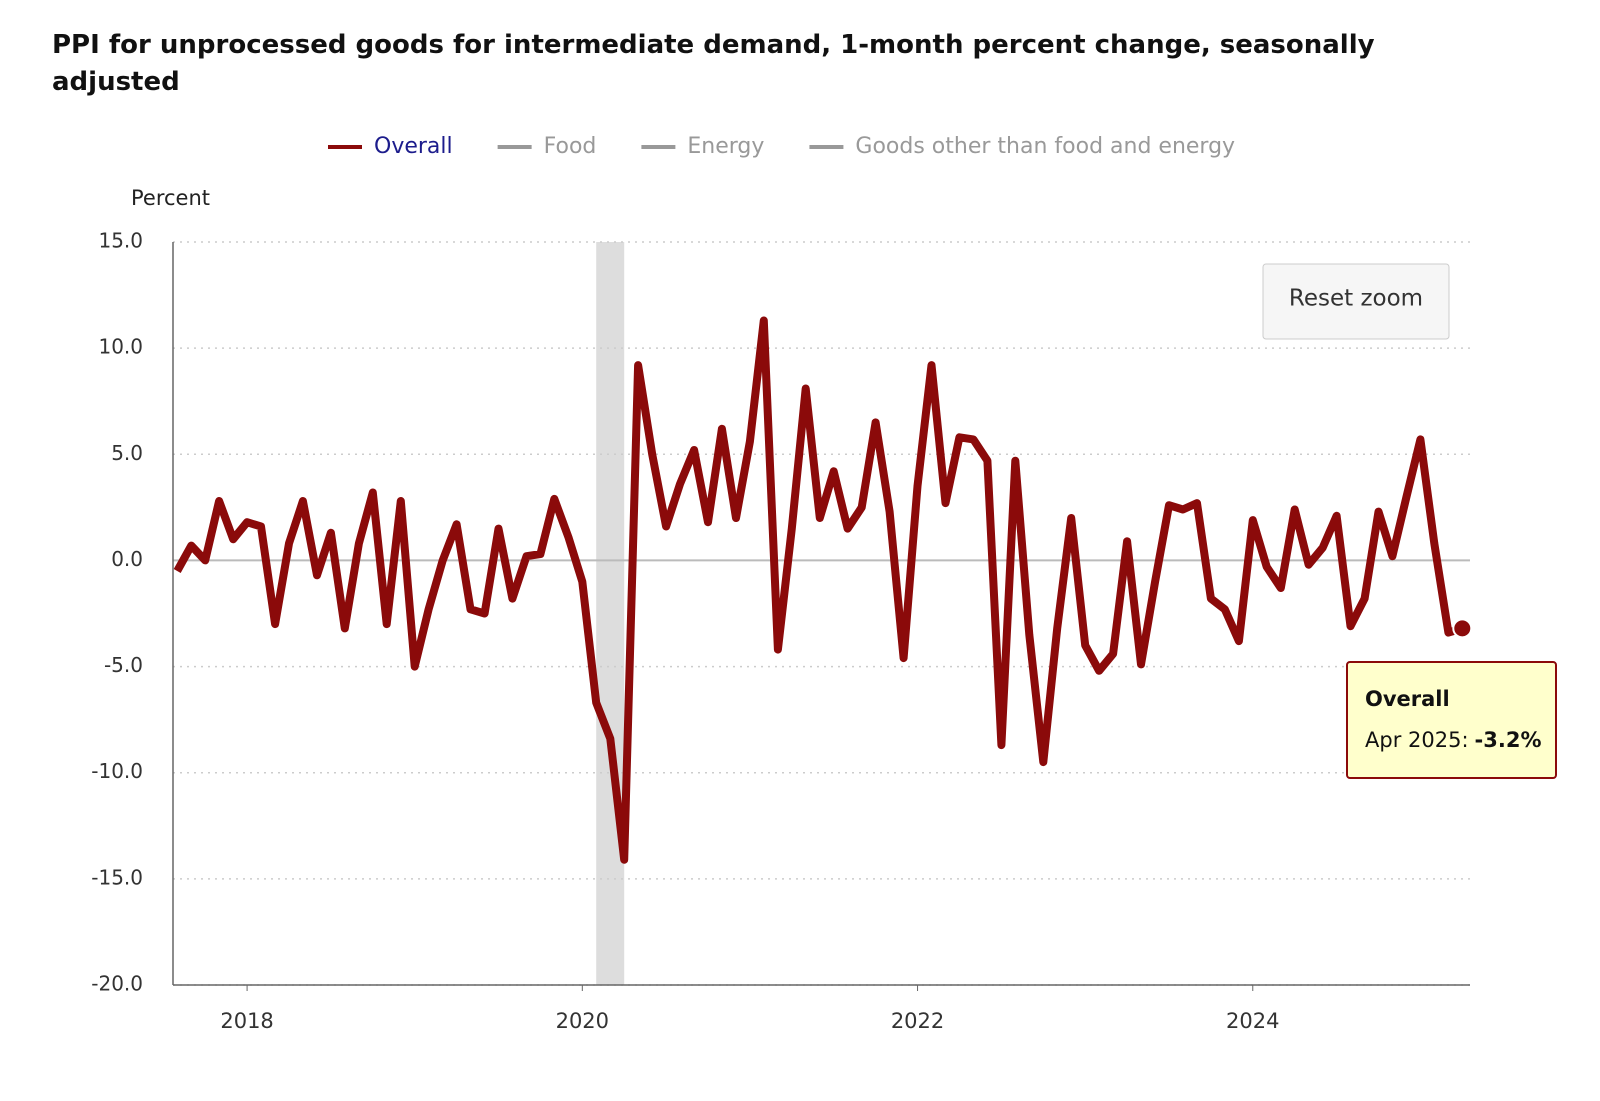  I want to click on y-tick-label: 10.0, so click(120, 347).